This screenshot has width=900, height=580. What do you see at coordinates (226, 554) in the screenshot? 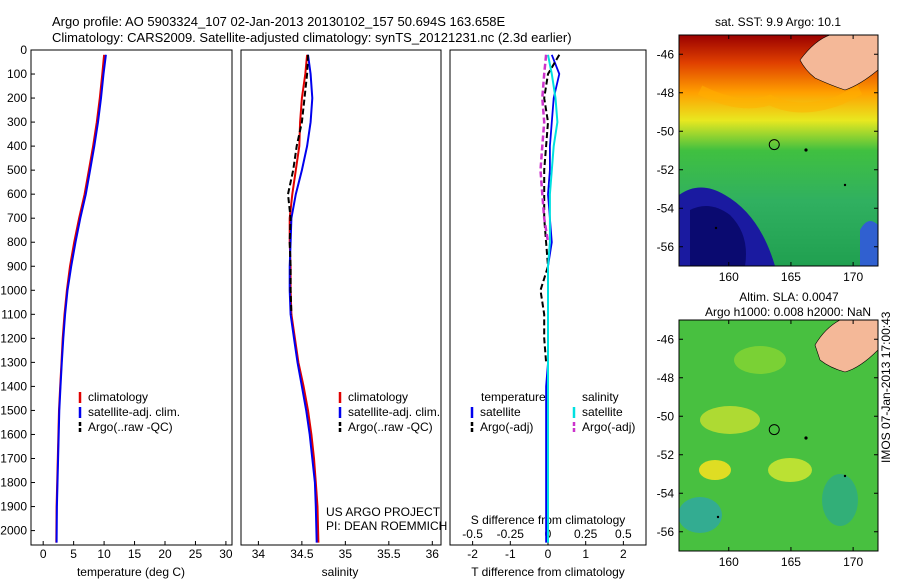
I see `temperature-xtick-label: 30` at bounding box center [226, 554].